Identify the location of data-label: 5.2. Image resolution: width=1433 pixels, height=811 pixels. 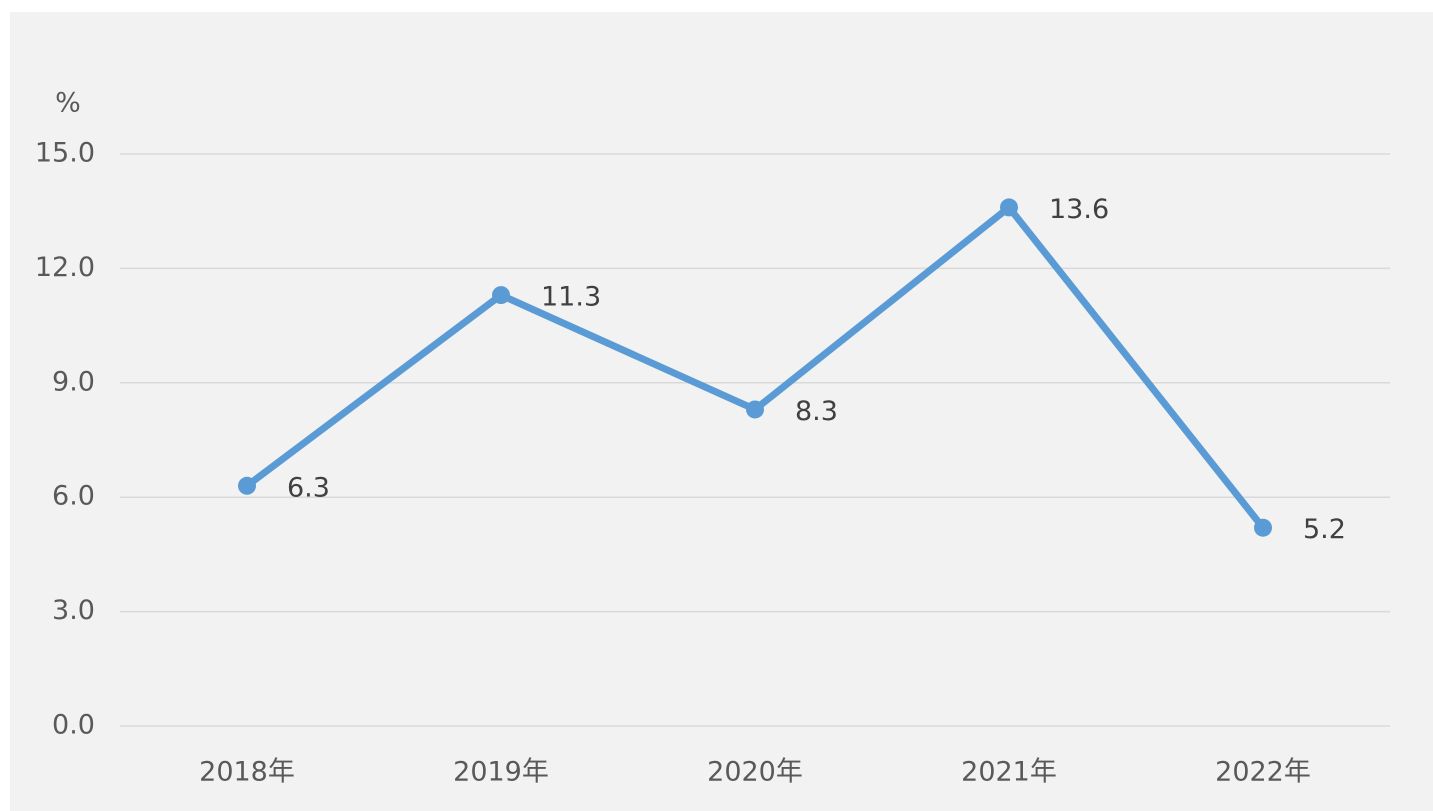
(1324, 529).